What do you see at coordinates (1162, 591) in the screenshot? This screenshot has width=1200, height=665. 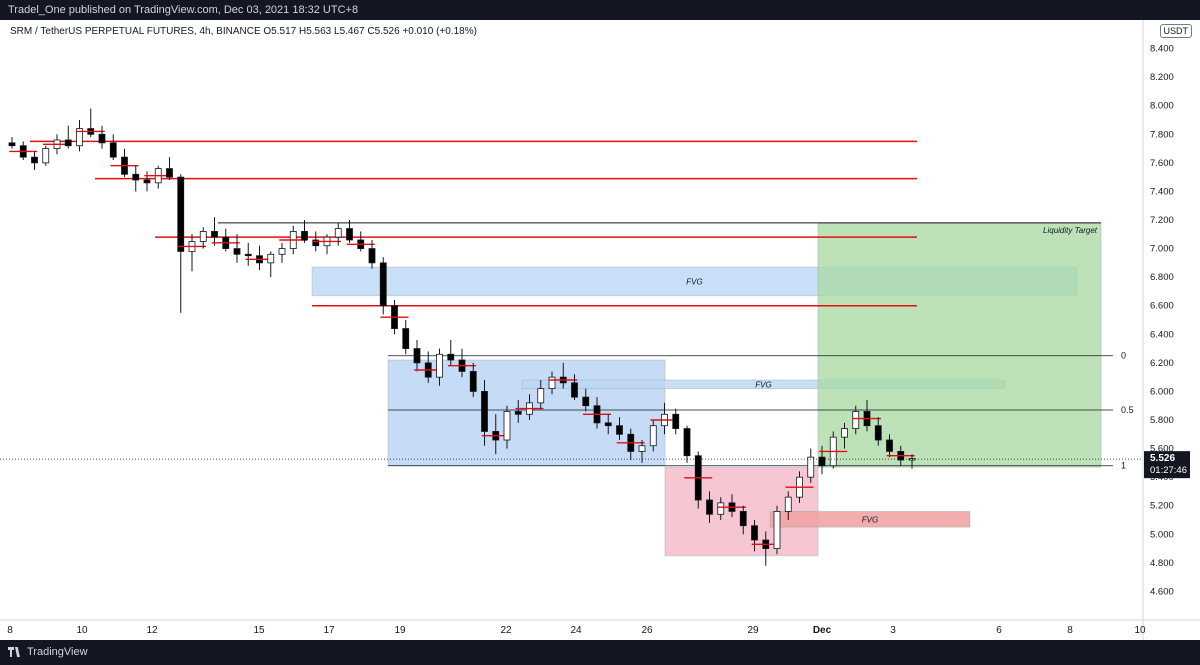 I see `price-tick-label: 4.600` at bounding box center [1162, 591].